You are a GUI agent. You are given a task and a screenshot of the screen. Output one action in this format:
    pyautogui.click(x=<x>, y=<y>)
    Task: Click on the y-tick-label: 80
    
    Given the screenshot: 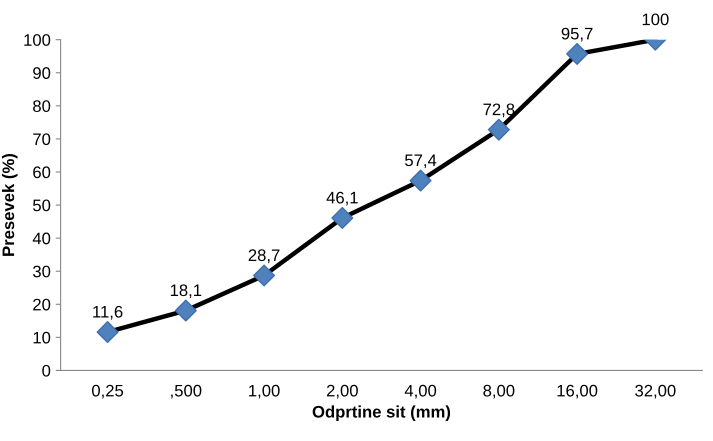 What is the action you would take?
    pyautogui.click(x=41, y=106)
    